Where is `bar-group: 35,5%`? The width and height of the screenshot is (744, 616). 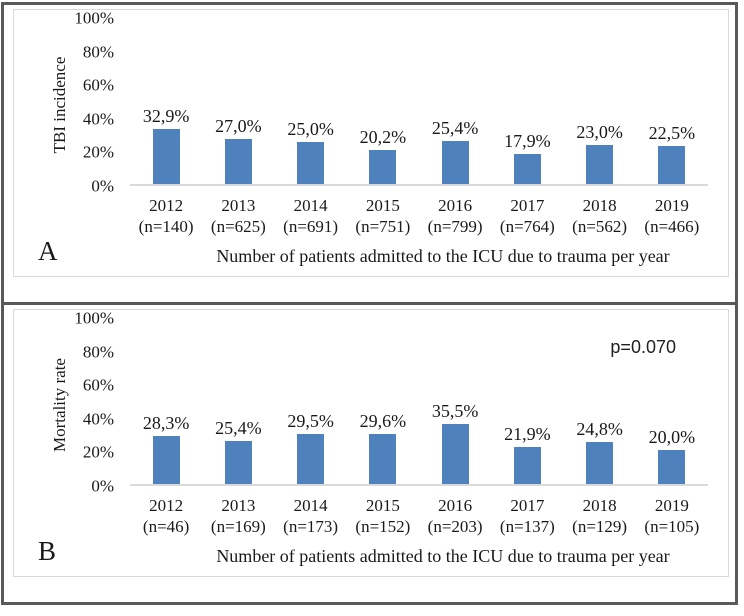
bar-group: 35,5% is located at coordinates (455, 401).